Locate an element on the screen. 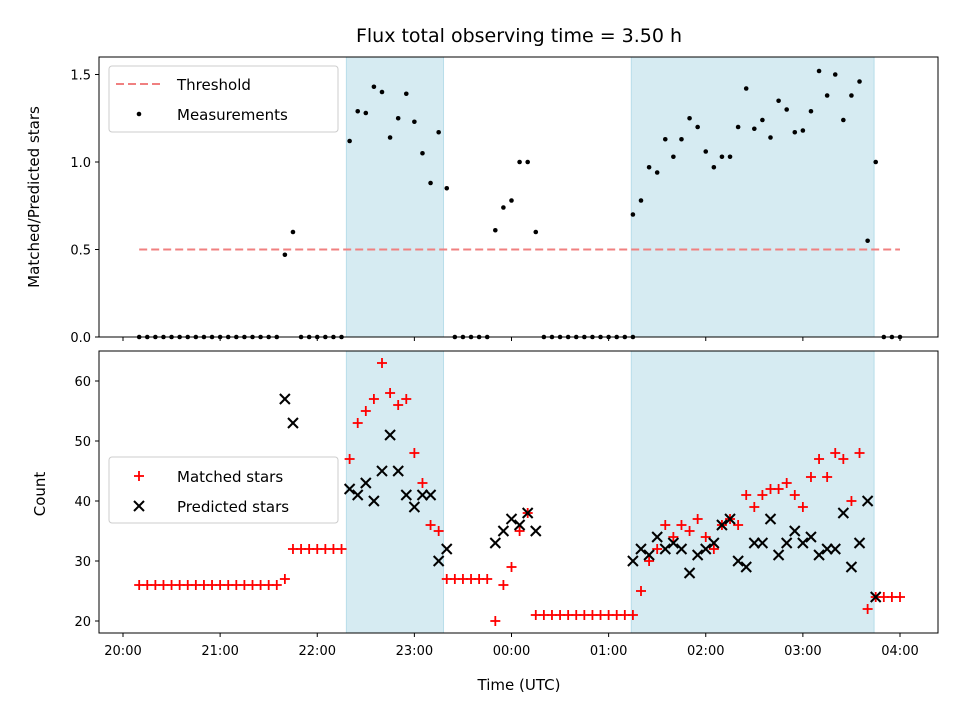  legend-predicted-swatch is located at coordinates (139, 506).